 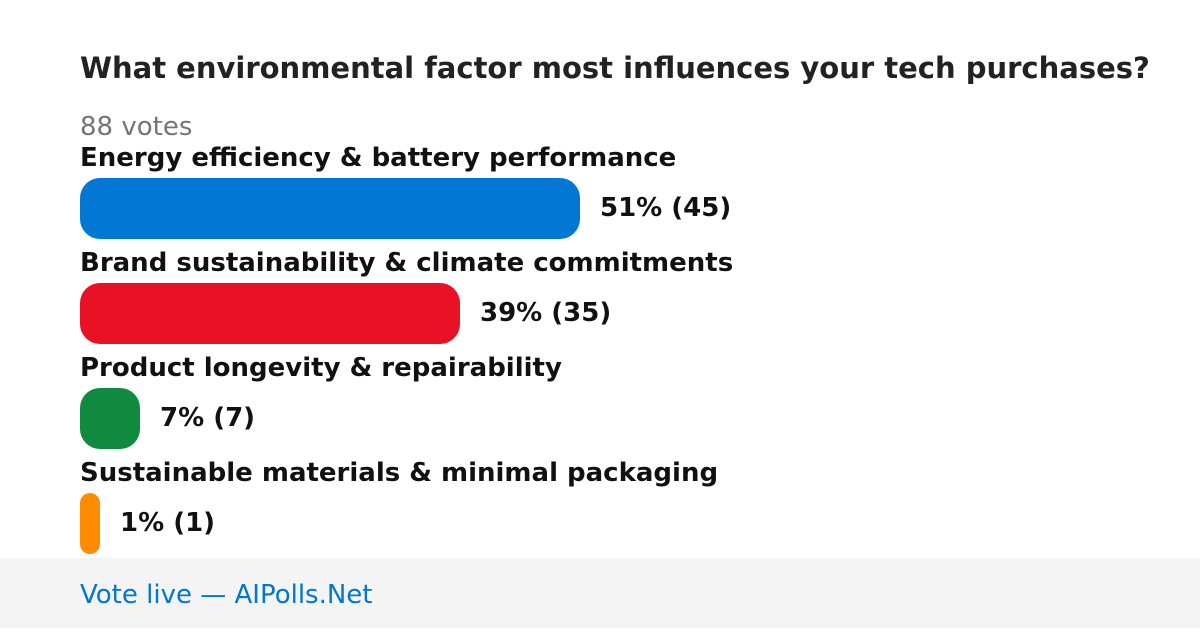 What do you see at coordinates (136, 127) in the screenshot?
I see `vote-count: 88 votes` at bounding box center [136, 127].